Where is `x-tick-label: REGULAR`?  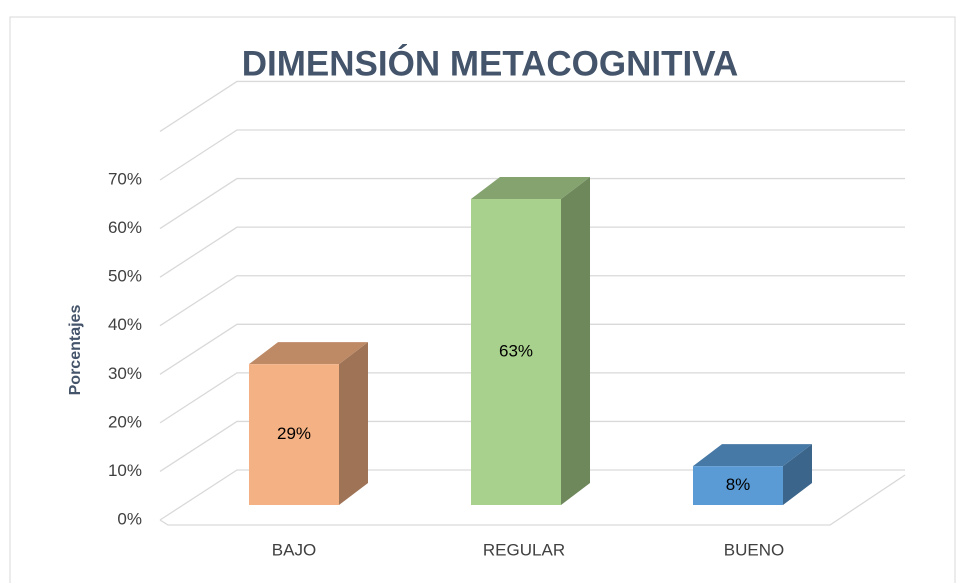
x-tick-label: REGULAR is located at coordinates (524, 549).